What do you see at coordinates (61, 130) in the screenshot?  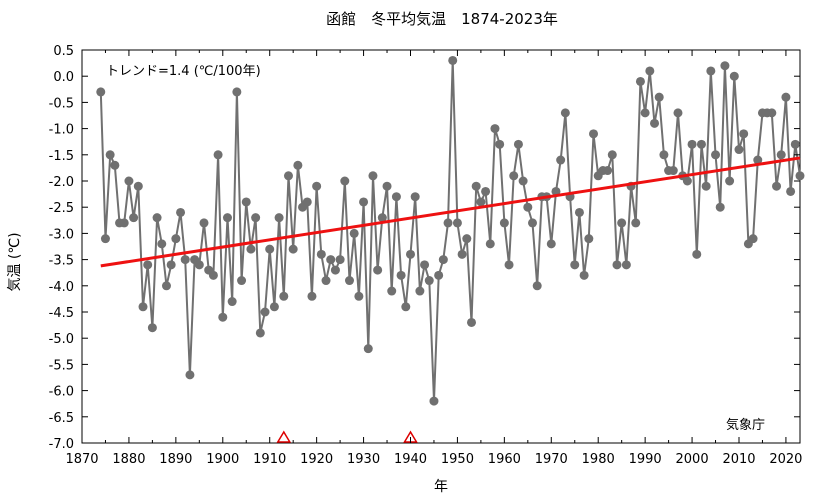 I see `y-tick-label: -1.0` at bounding box center [61, 130].